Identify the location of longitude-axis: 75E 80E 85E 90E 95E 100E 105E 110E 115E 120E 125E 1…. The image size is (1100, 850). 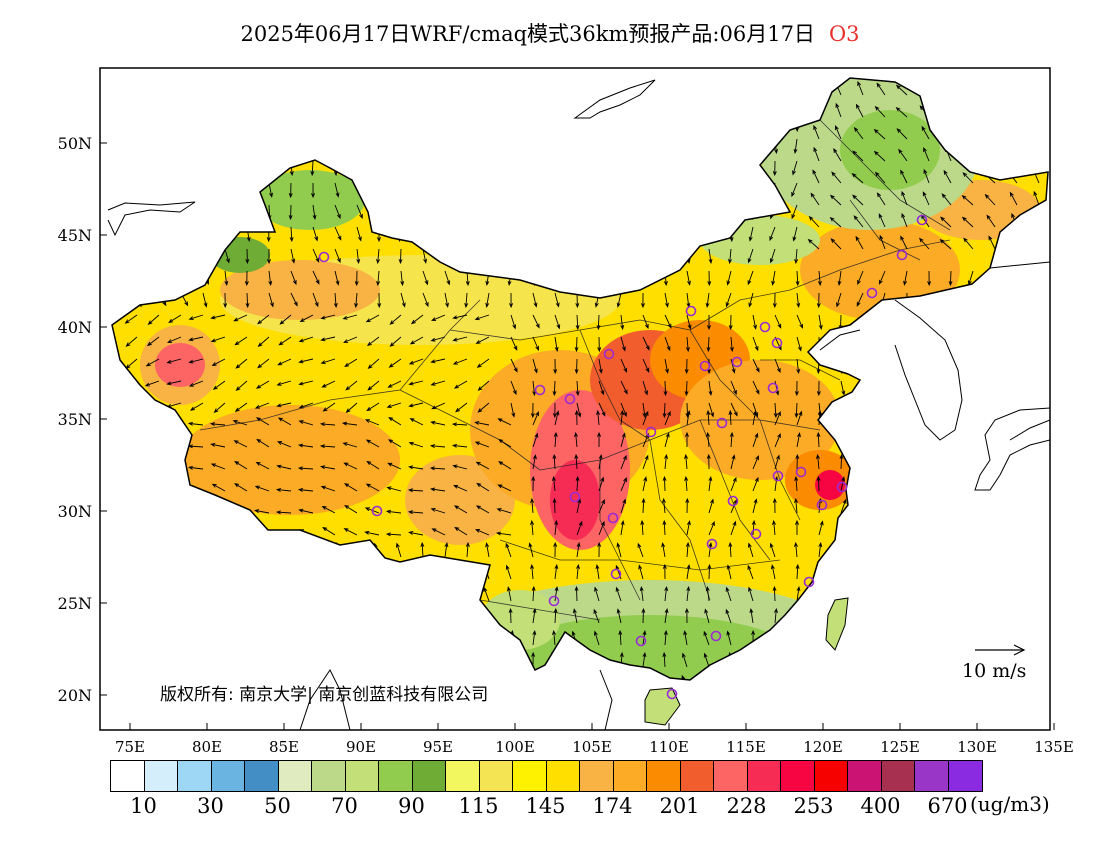
(594, 739).